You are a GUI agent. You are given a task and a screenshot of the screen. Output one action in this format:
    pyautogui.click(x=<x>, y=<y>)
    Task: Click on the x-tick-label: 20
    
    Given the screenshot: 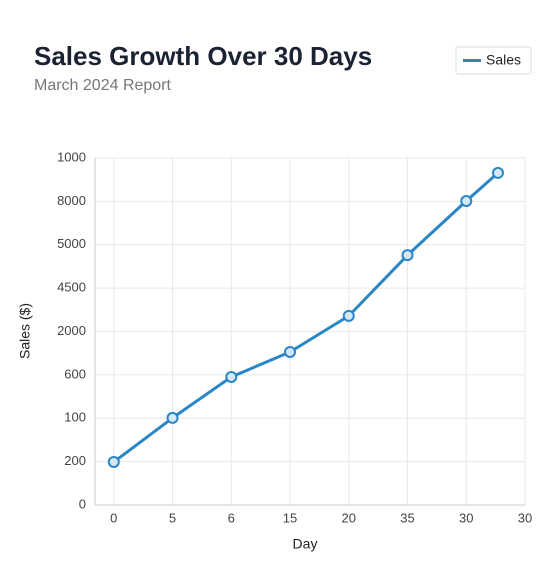 What is the action you would take?
    pyautogui.click(x=349, y=517)
    